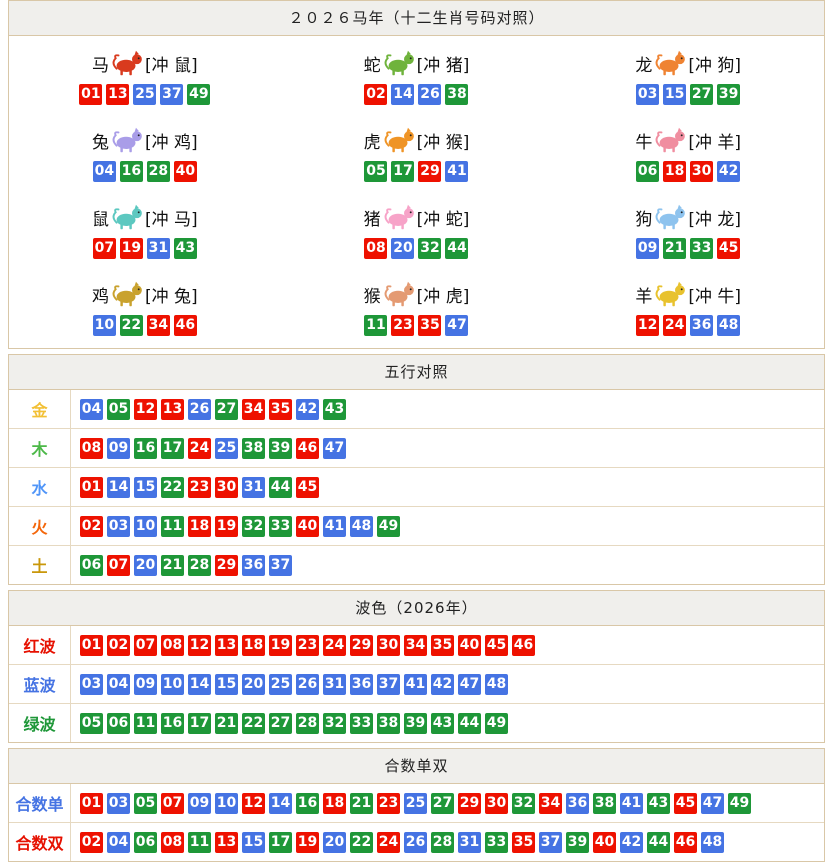  What do you see at coordinates (644, 219) in the screenshot?
I see `zodiac-name: 狗` at bounding box center [644, 219].